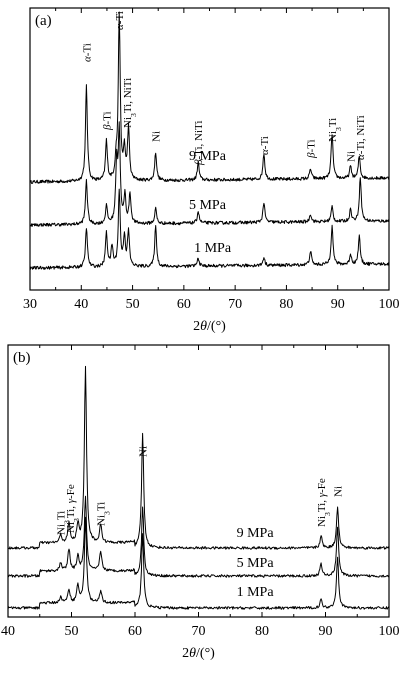 The height and width of the screenshot is (684, 400). Describe the element at coordinates (130, 103) in the screenshot. I see `peak-annotation: Ni3Ti, NiTi` at that location.